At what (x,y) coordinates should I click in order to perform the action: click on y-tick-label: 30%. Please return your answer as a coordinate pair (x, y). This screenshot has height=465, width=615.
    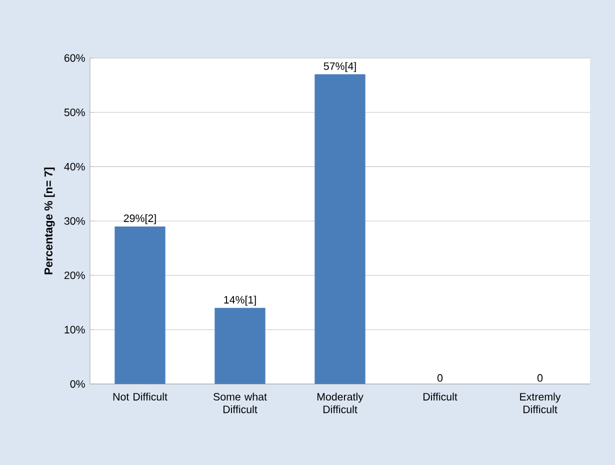
    Looking at the image, I should click on (74, 221).